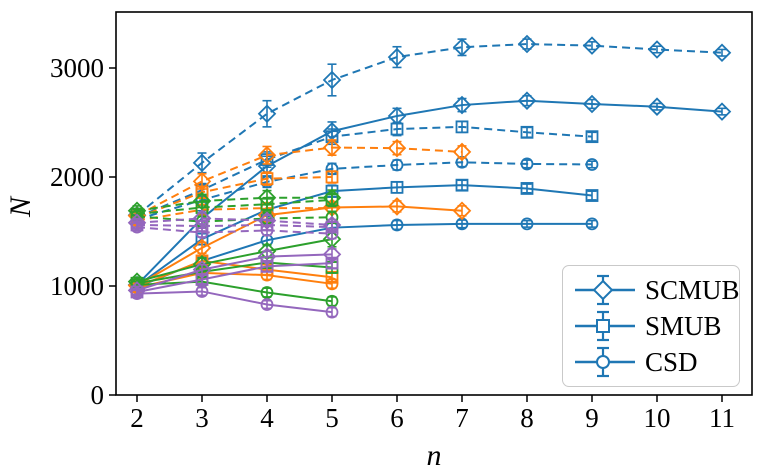 The width and height of the screenshot is (765, 475). I want to click on legend-label-csd: CSD, so click(671, 361).